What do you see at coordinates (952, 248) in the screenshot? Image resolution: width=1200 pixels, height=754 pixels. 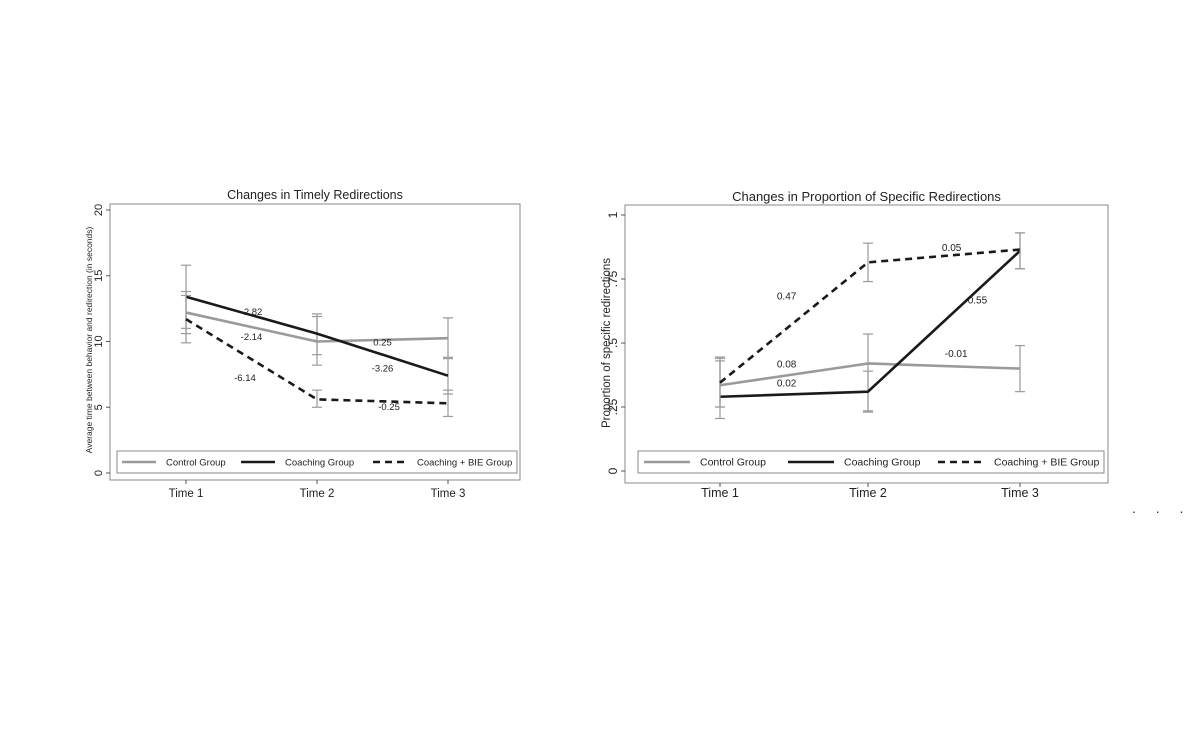 I see `change-label: 0.05` at bounding box center [952, 248].